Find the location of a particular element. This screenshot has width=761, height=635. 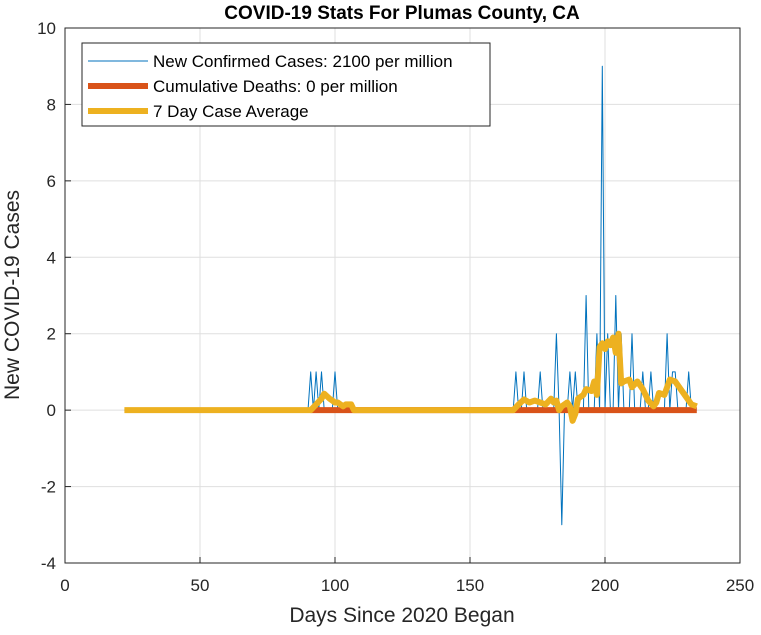

x-tick-label: 150 is located at coordinates (470, 585).